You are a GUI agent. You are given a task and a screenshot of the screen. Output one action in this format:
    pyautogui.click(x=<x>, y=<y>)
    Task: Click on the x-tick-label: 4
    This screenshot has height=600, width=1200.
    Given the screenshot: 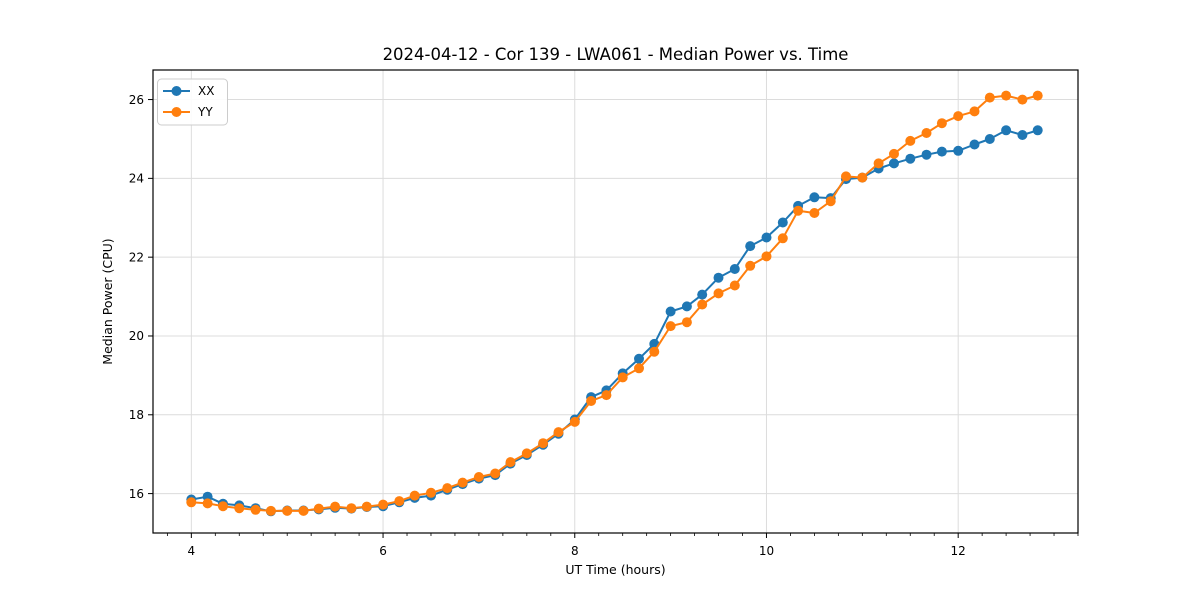 What is the action you would take?
    pyautogui.click(x=192, y=551)
    